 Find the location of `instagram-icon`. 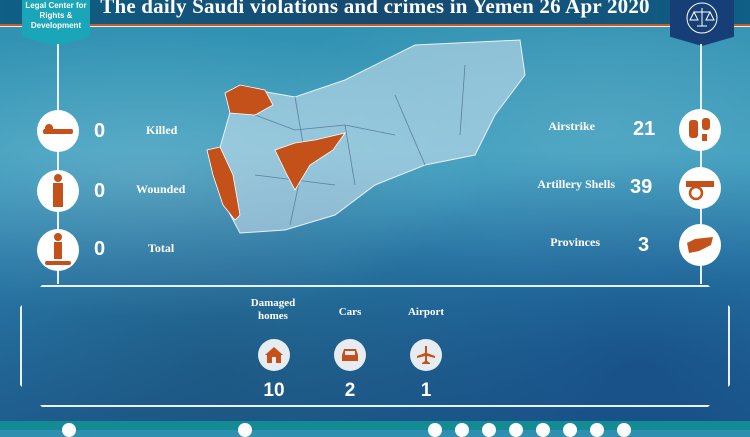

instagram-icon is located at coordinates (597, 430).